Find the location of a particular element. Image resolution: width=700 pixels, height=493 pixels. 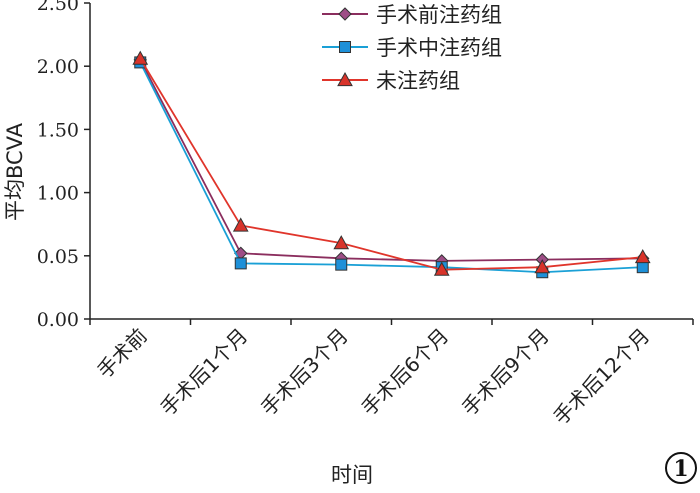

y-tick-label: 2.00 is located at coordinates (58, 67).